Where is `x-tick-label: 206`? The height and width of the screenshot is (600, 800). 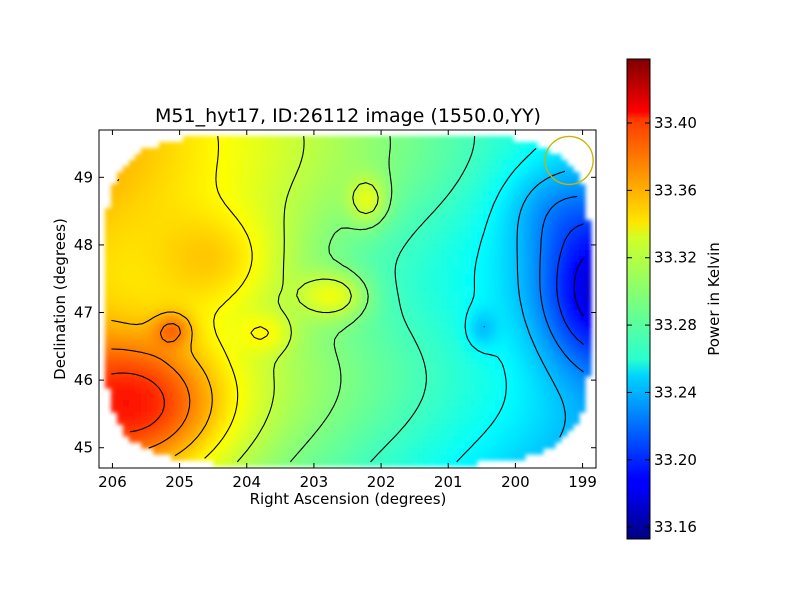 x-tick-label: 206 is located at coordinates (112, 482).